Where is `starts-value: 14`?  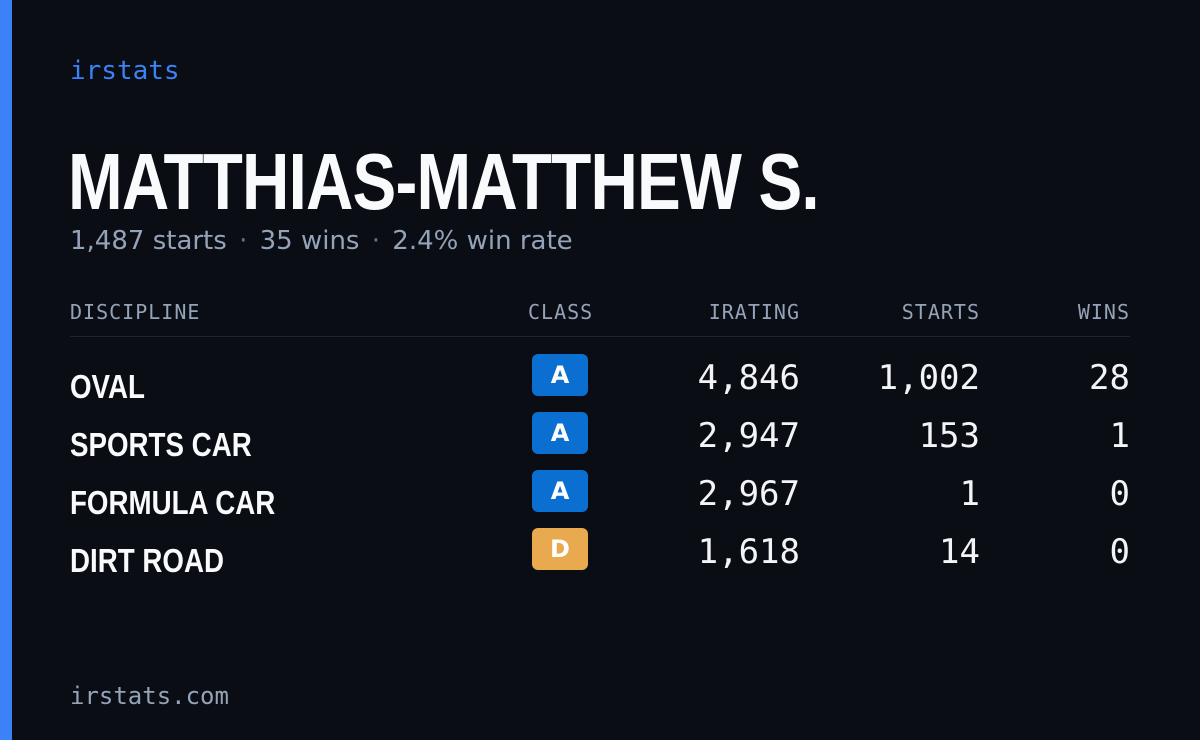 starts-value: 14 is located at coordinates (959, 552).